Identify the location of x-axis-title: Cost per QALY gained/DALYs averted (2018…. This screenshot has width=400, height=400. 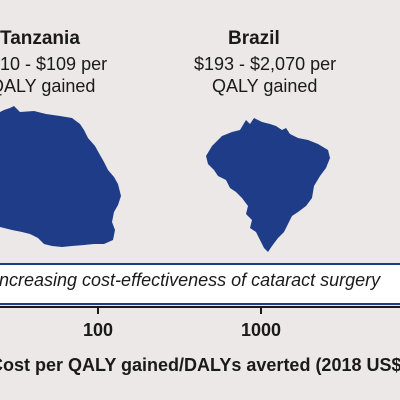
(200, 365).